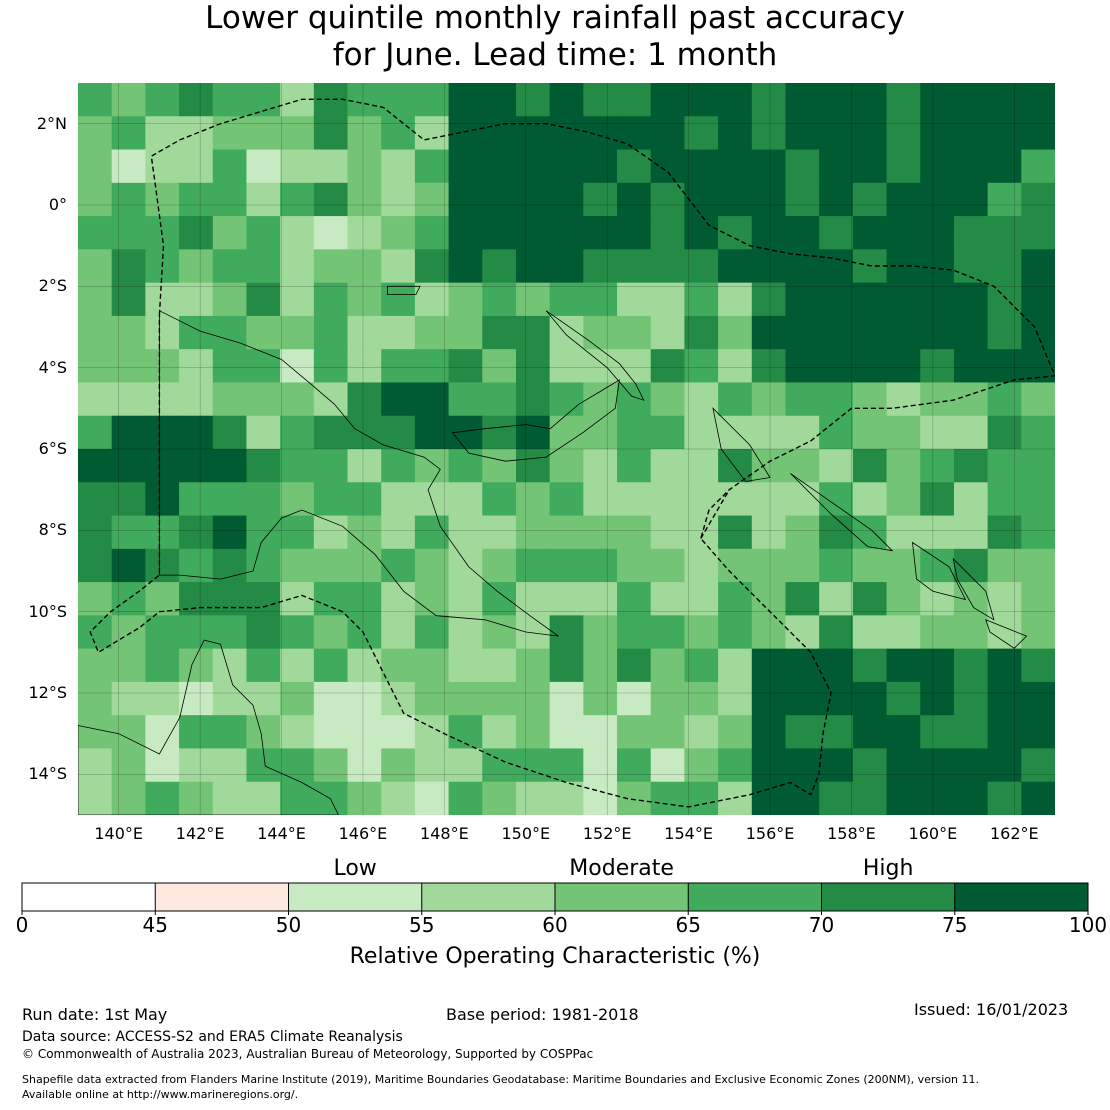  What do you see at coordinates (555, 956) in the screenshot?
I see `colorbar-title: Relative Operating Characteristic (%)` at bounding box center [555, 956].